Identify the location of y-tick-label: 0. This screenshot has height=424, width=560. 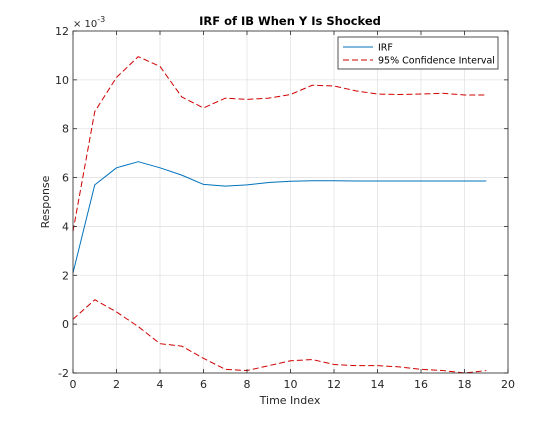
(65, 324).